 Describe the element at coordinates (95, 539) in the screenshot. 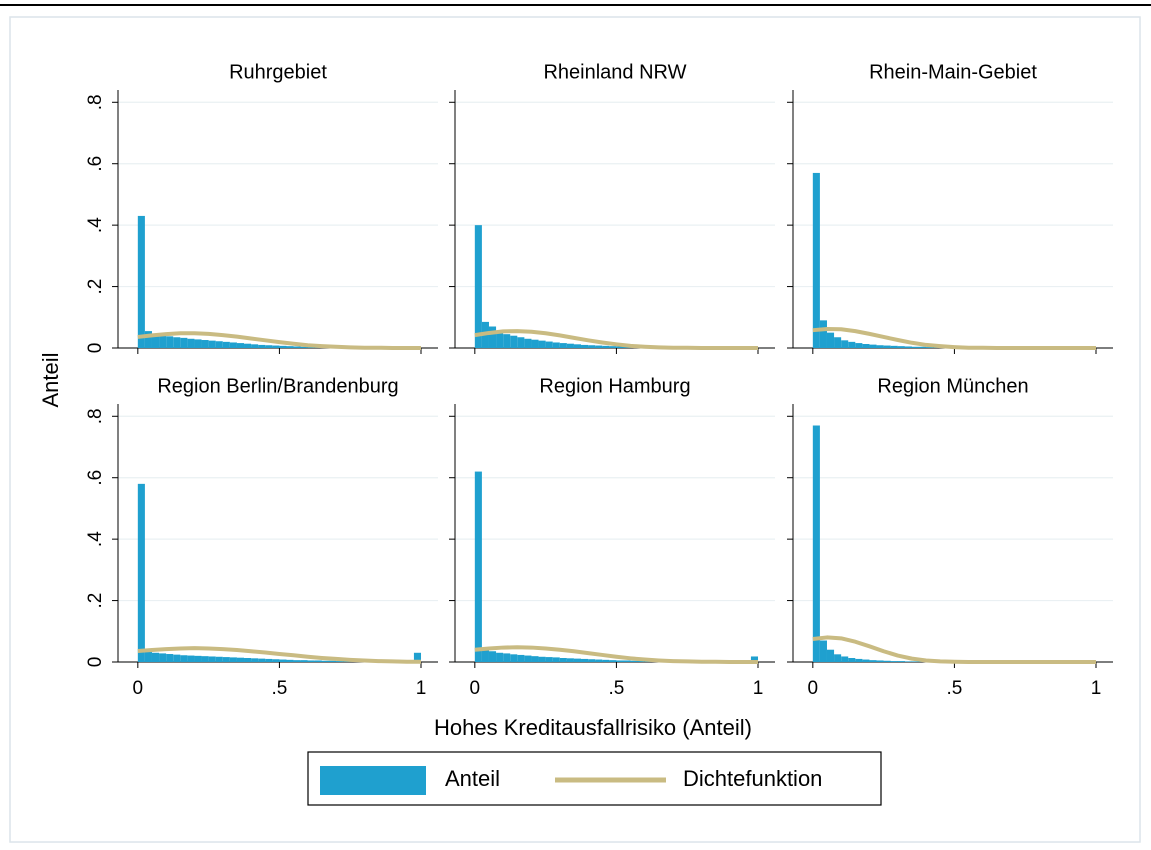

I see `y-tick-label: .4` at that location.